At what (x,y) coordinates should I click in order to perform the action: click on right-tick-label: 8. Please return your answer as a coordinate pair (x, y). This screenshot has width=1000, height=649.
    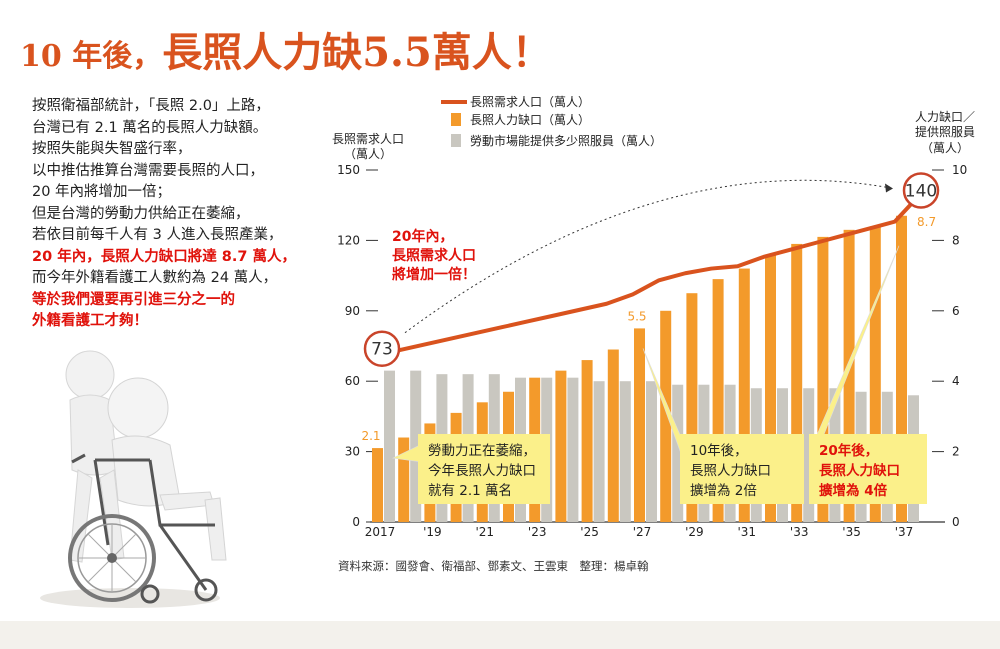
    Looking at the image, I should click on (956, 240).